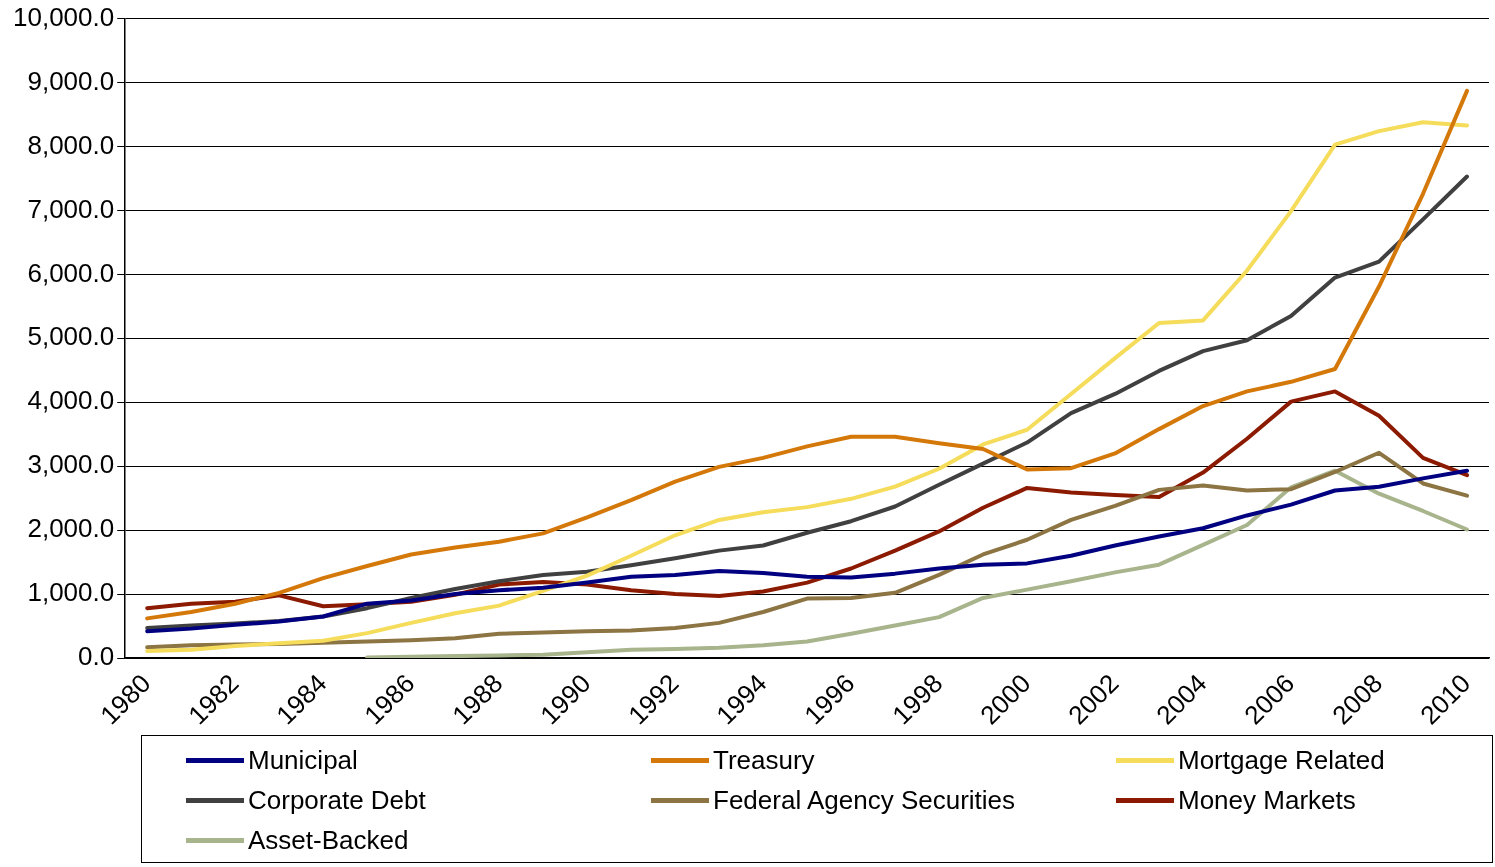 The width and height of the screenshot is (1495, 867). What do you see at coordinates (63, 16) in the screenshot?
I see `y-tick-label: 10,000.0` at bounding box center [63, 16].